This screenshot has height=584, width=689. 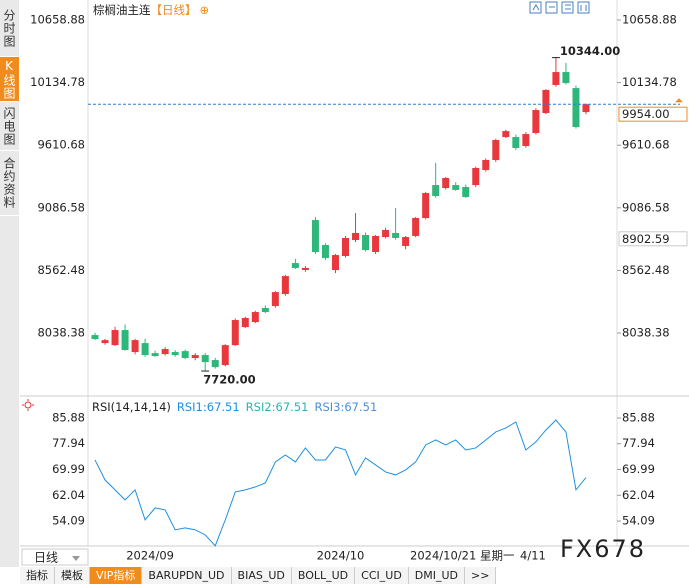 I want to click on bottom-tab: VIP指标, so click(x=116, y=575).